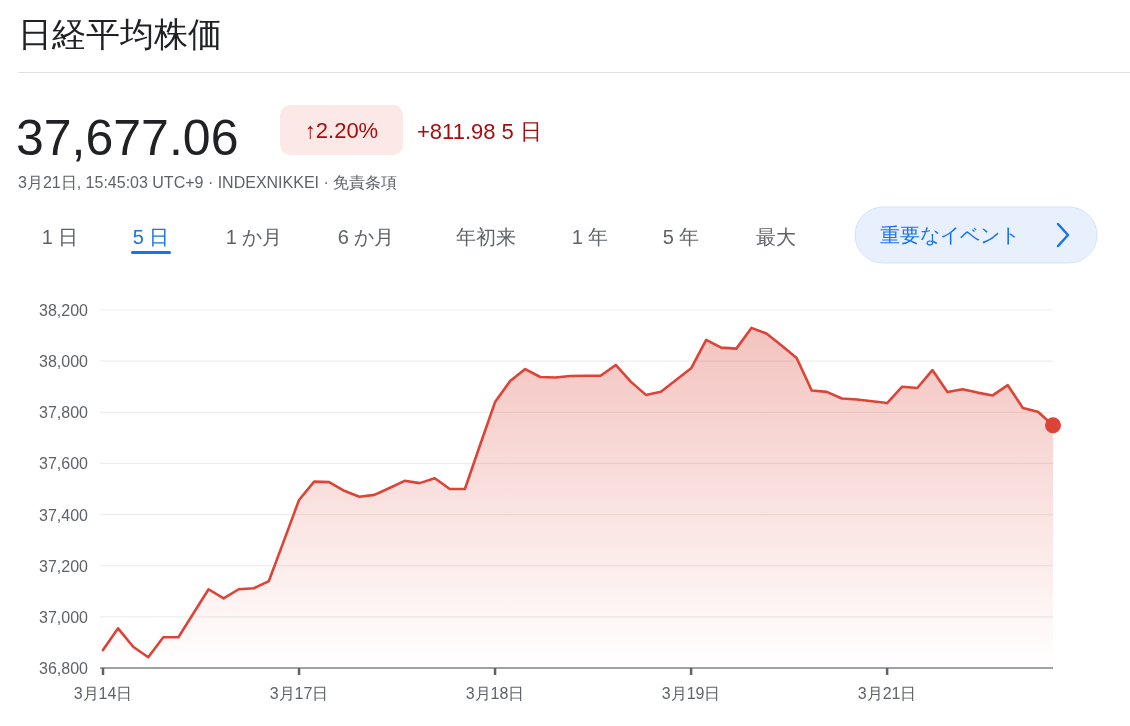  What do you see at coordinates (64, 464) in the screenshot?
I see `y-tick-label: 37,600` at bounding box center [64, 464].